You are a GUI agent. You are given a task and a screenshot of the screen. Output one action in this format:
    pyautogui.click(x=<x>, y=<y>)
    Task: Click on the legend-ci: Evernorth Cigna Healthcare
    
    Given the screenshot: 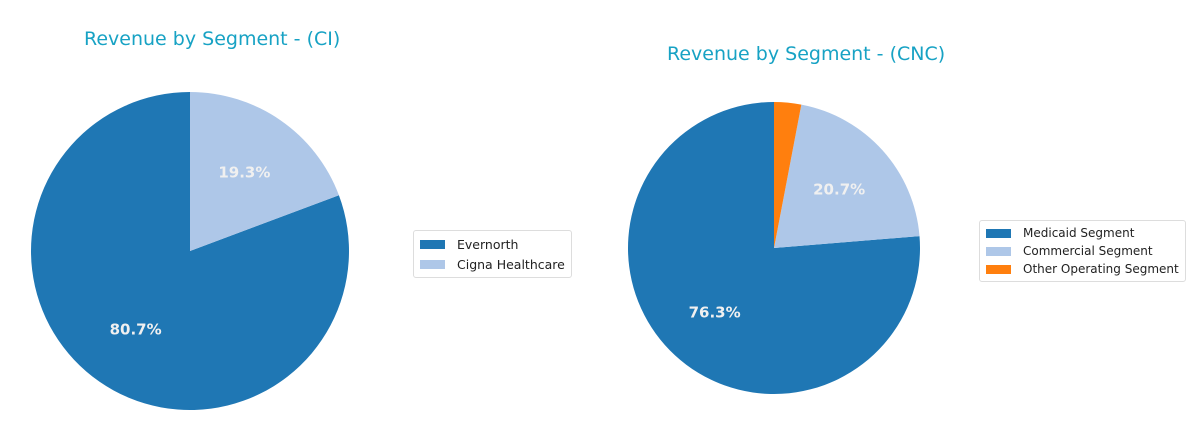 What is the action you would take?
    pyautogui.click(x=492, y=254)
    